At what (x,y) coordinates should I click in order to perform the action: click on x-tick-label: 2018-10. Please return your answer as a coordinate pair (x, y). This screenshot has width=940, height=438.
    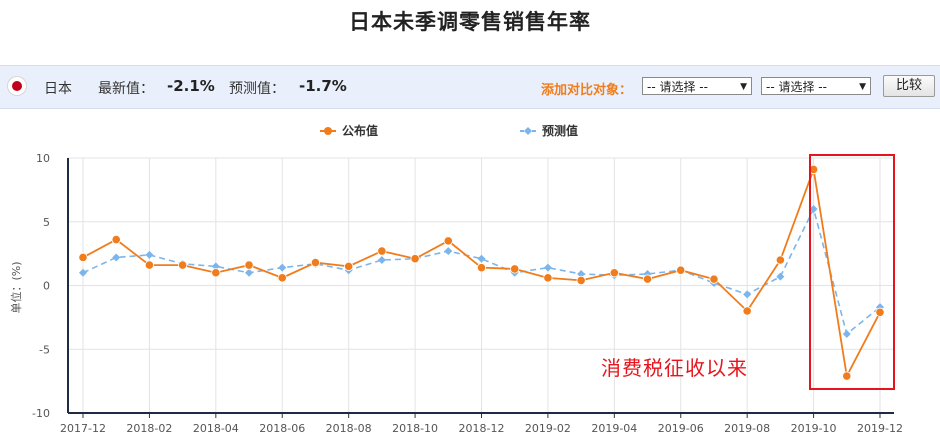
    Looking at the image, I should click on (415, 428).